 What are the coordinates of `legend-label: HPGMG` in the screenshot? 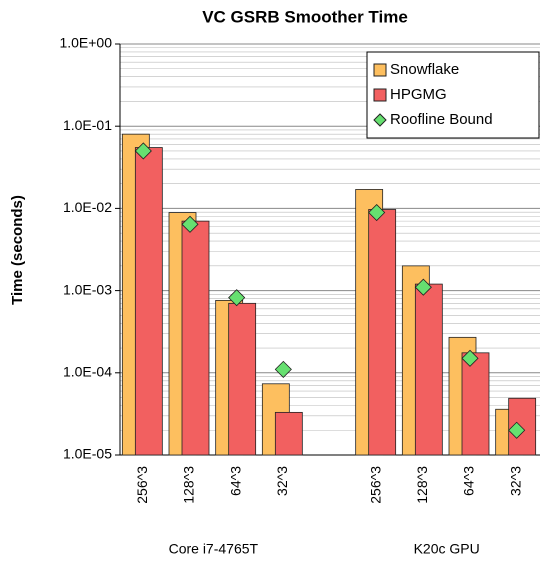 It's located at (418, 94).